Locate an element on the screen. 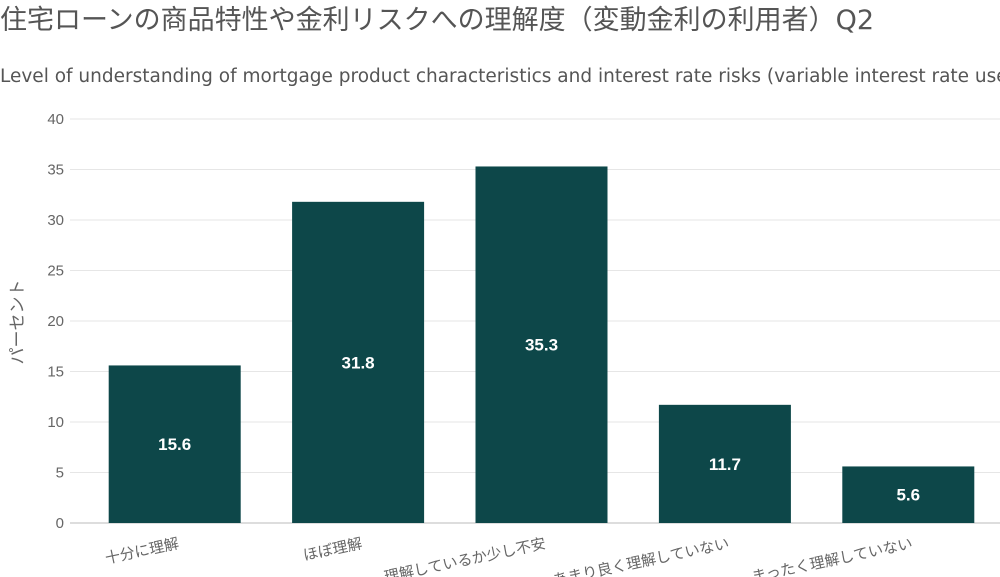 Image resolution: width=1000 pixels, height=577 pixels. y-tick-label: 35 is located at coordinates (55, 170).